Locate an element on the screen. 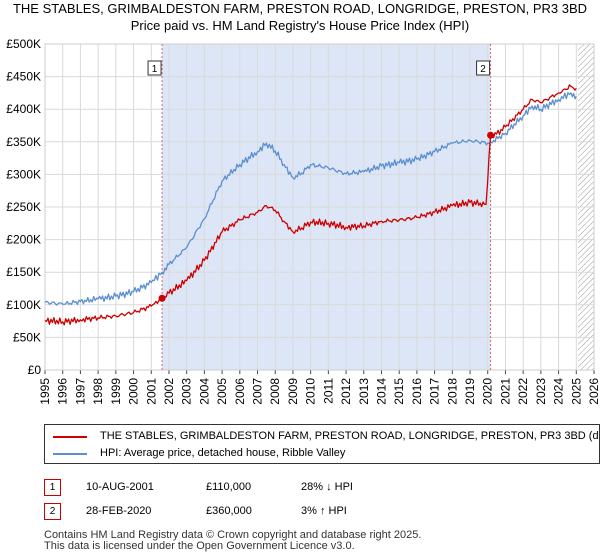 The height and width of the screenshot is (560, 600). x-tick-label: 2018 is located at coordinates (452, 391).